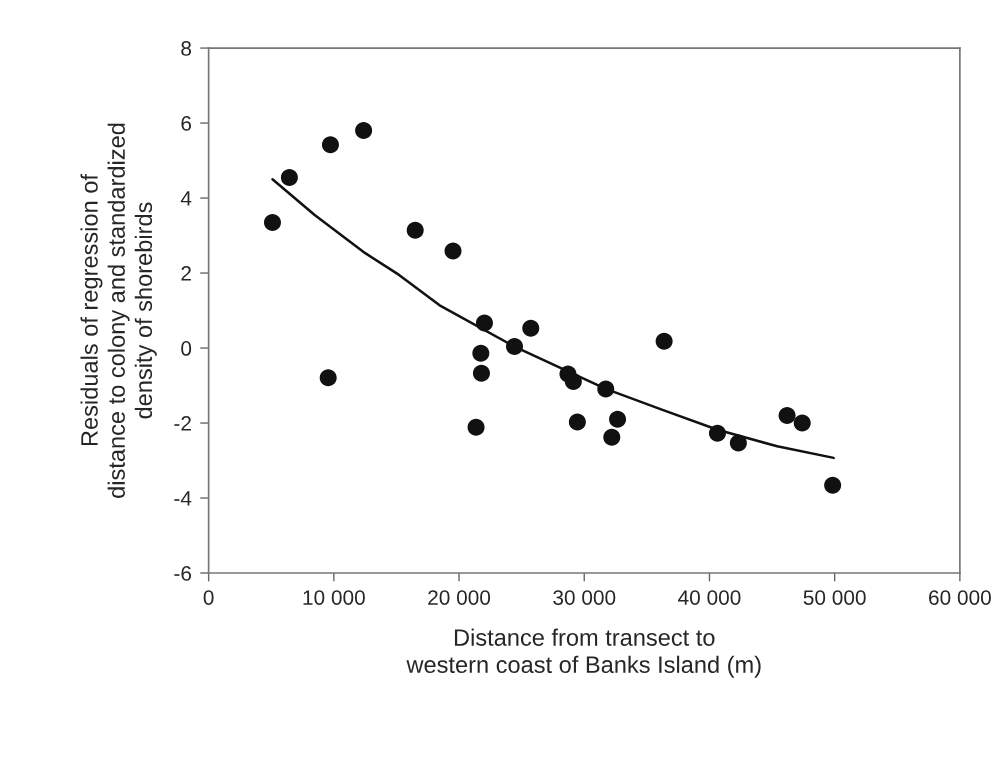 The width and height of the screenshot is (1003, 763). Describe the element at coordinates (186, 273) in the screenshot. I see `y-tick-label: 2` at that location.